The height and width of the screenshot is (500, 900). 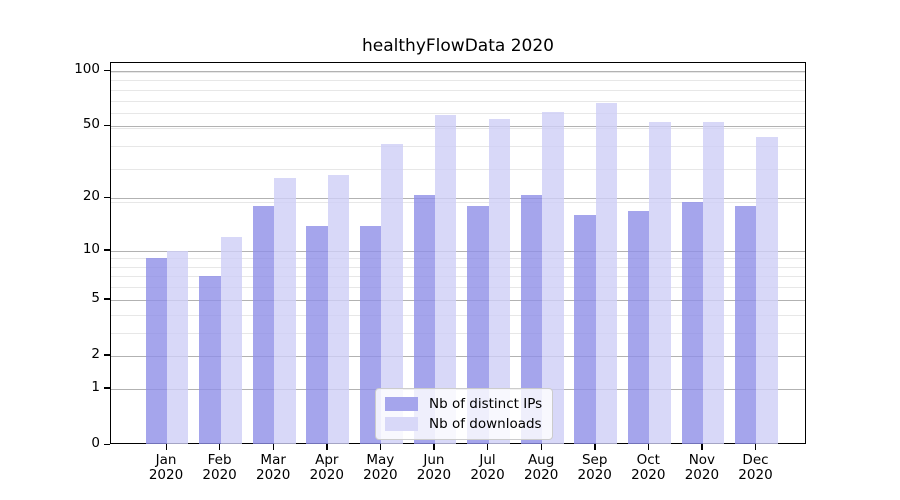 I want to click on bar-nov-downloads, so click(x=713, y=282).